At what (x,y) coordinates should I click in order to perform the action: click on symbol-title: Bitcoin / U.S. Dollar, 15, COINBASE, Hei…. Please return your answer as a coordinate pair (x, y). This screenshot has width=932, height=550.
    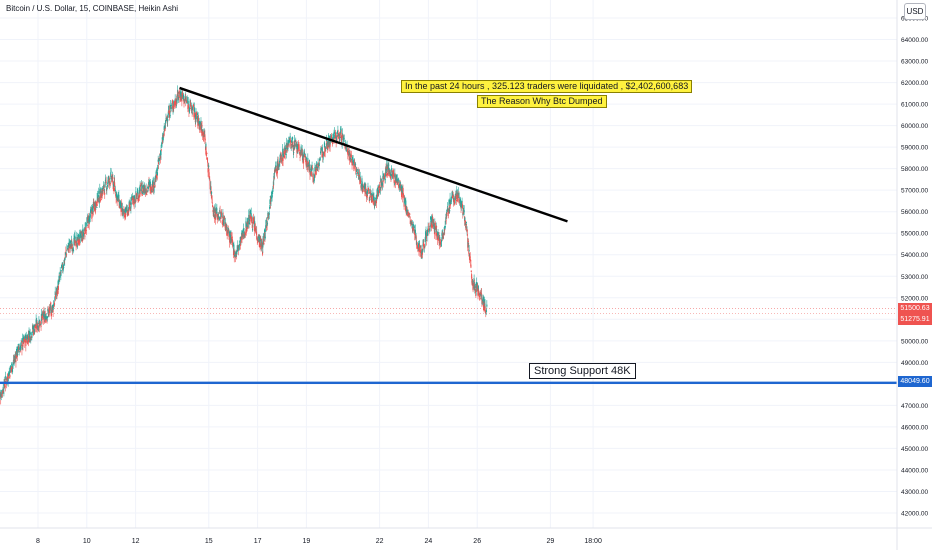
    Looking at the image, I should click on (92, 8).